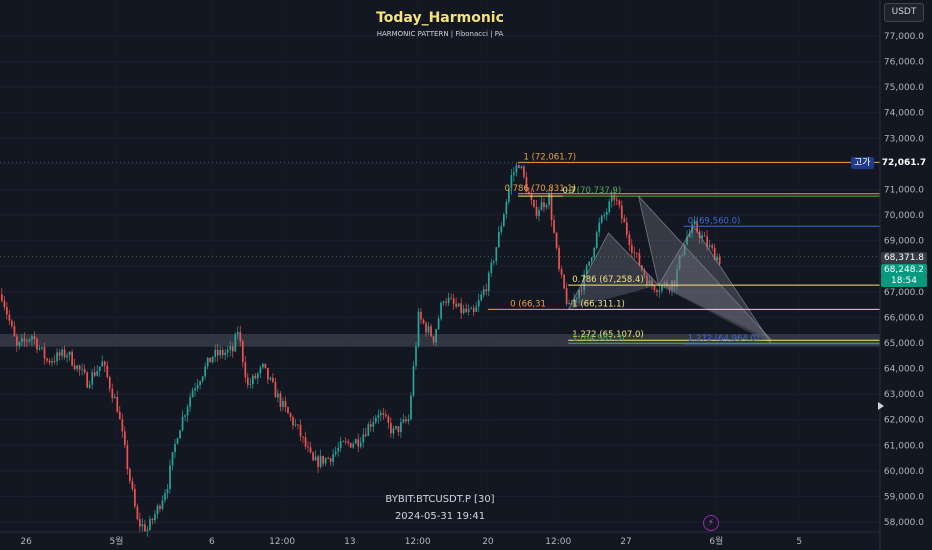  Describe the element at coordinates (613, 271) in the screenshot. I see `harmonic-triangle` at that location.